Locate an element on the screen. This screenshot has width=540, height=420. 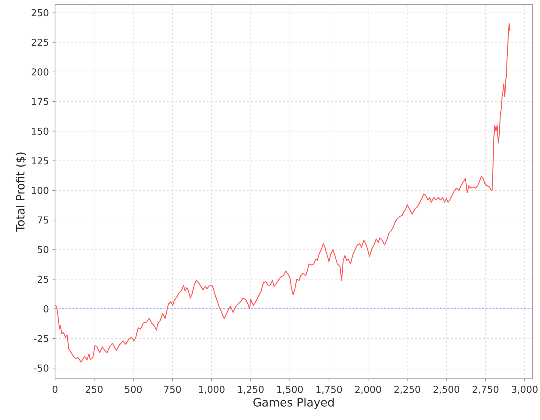
x-tick-label: 250 is located at coordinates (94, 390).